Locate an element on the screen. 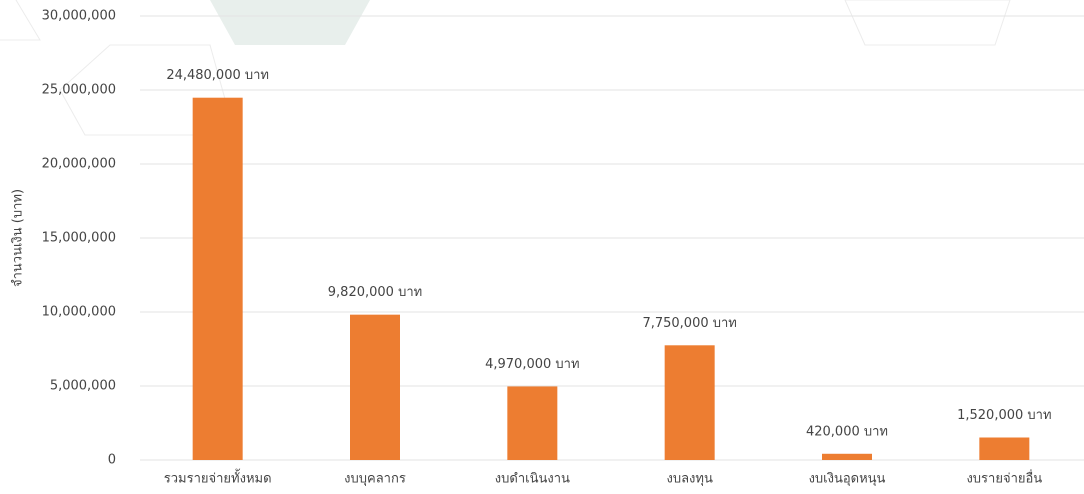 The width and height of the screenshot is (1084, 494). data-label: 4,970,000 บาท is located at coordinates (532, 364).